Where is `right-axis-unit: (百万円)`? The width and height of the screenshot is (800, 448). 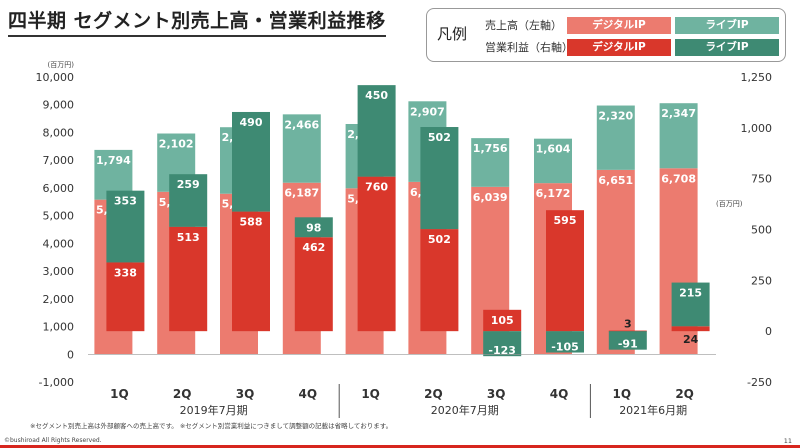 right-axis-unit: (百万円) is located at coordinates (729, 204).